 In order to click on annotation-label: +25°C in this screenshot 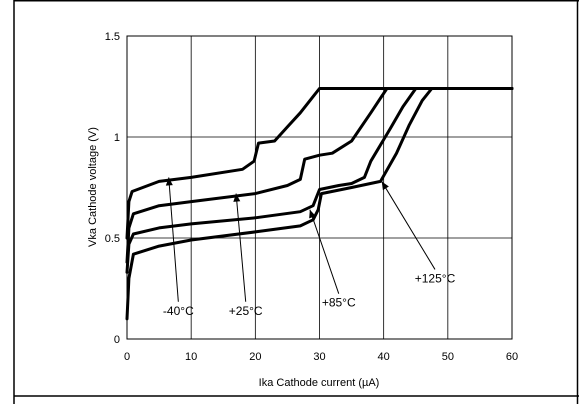, I will do `click(246, 311)`.